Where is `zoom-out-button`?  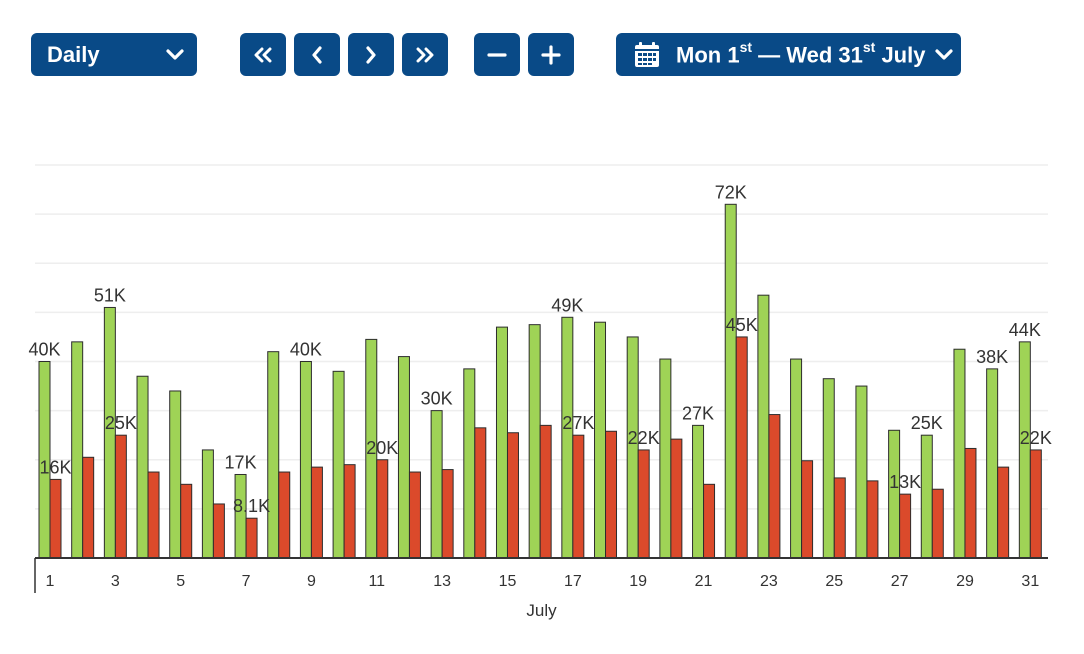 zoom-out-button is located at coordinates (497, 54).